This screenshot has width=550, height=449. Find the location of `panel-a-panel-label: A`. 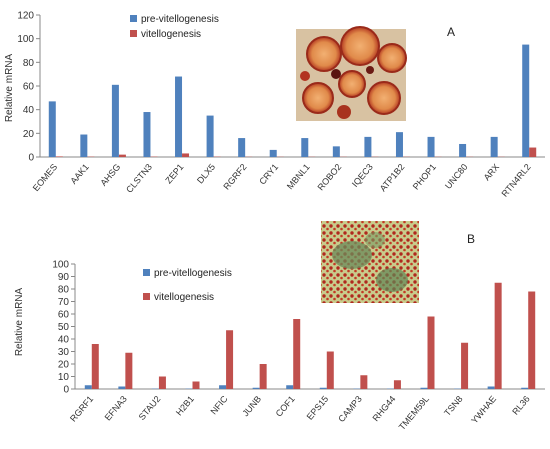

panel-a-panel-label: A is located at coordinates (451, 32).